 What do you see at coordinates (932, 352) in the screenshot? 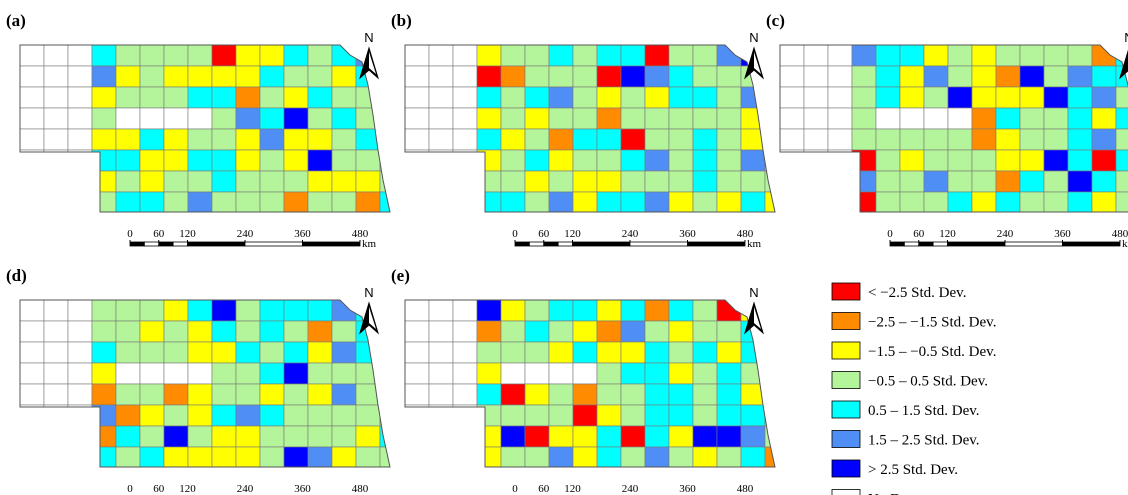
I see `legend-label: −1.5 – −0.5 Std. Dev.` at bounding box center [932, 352].